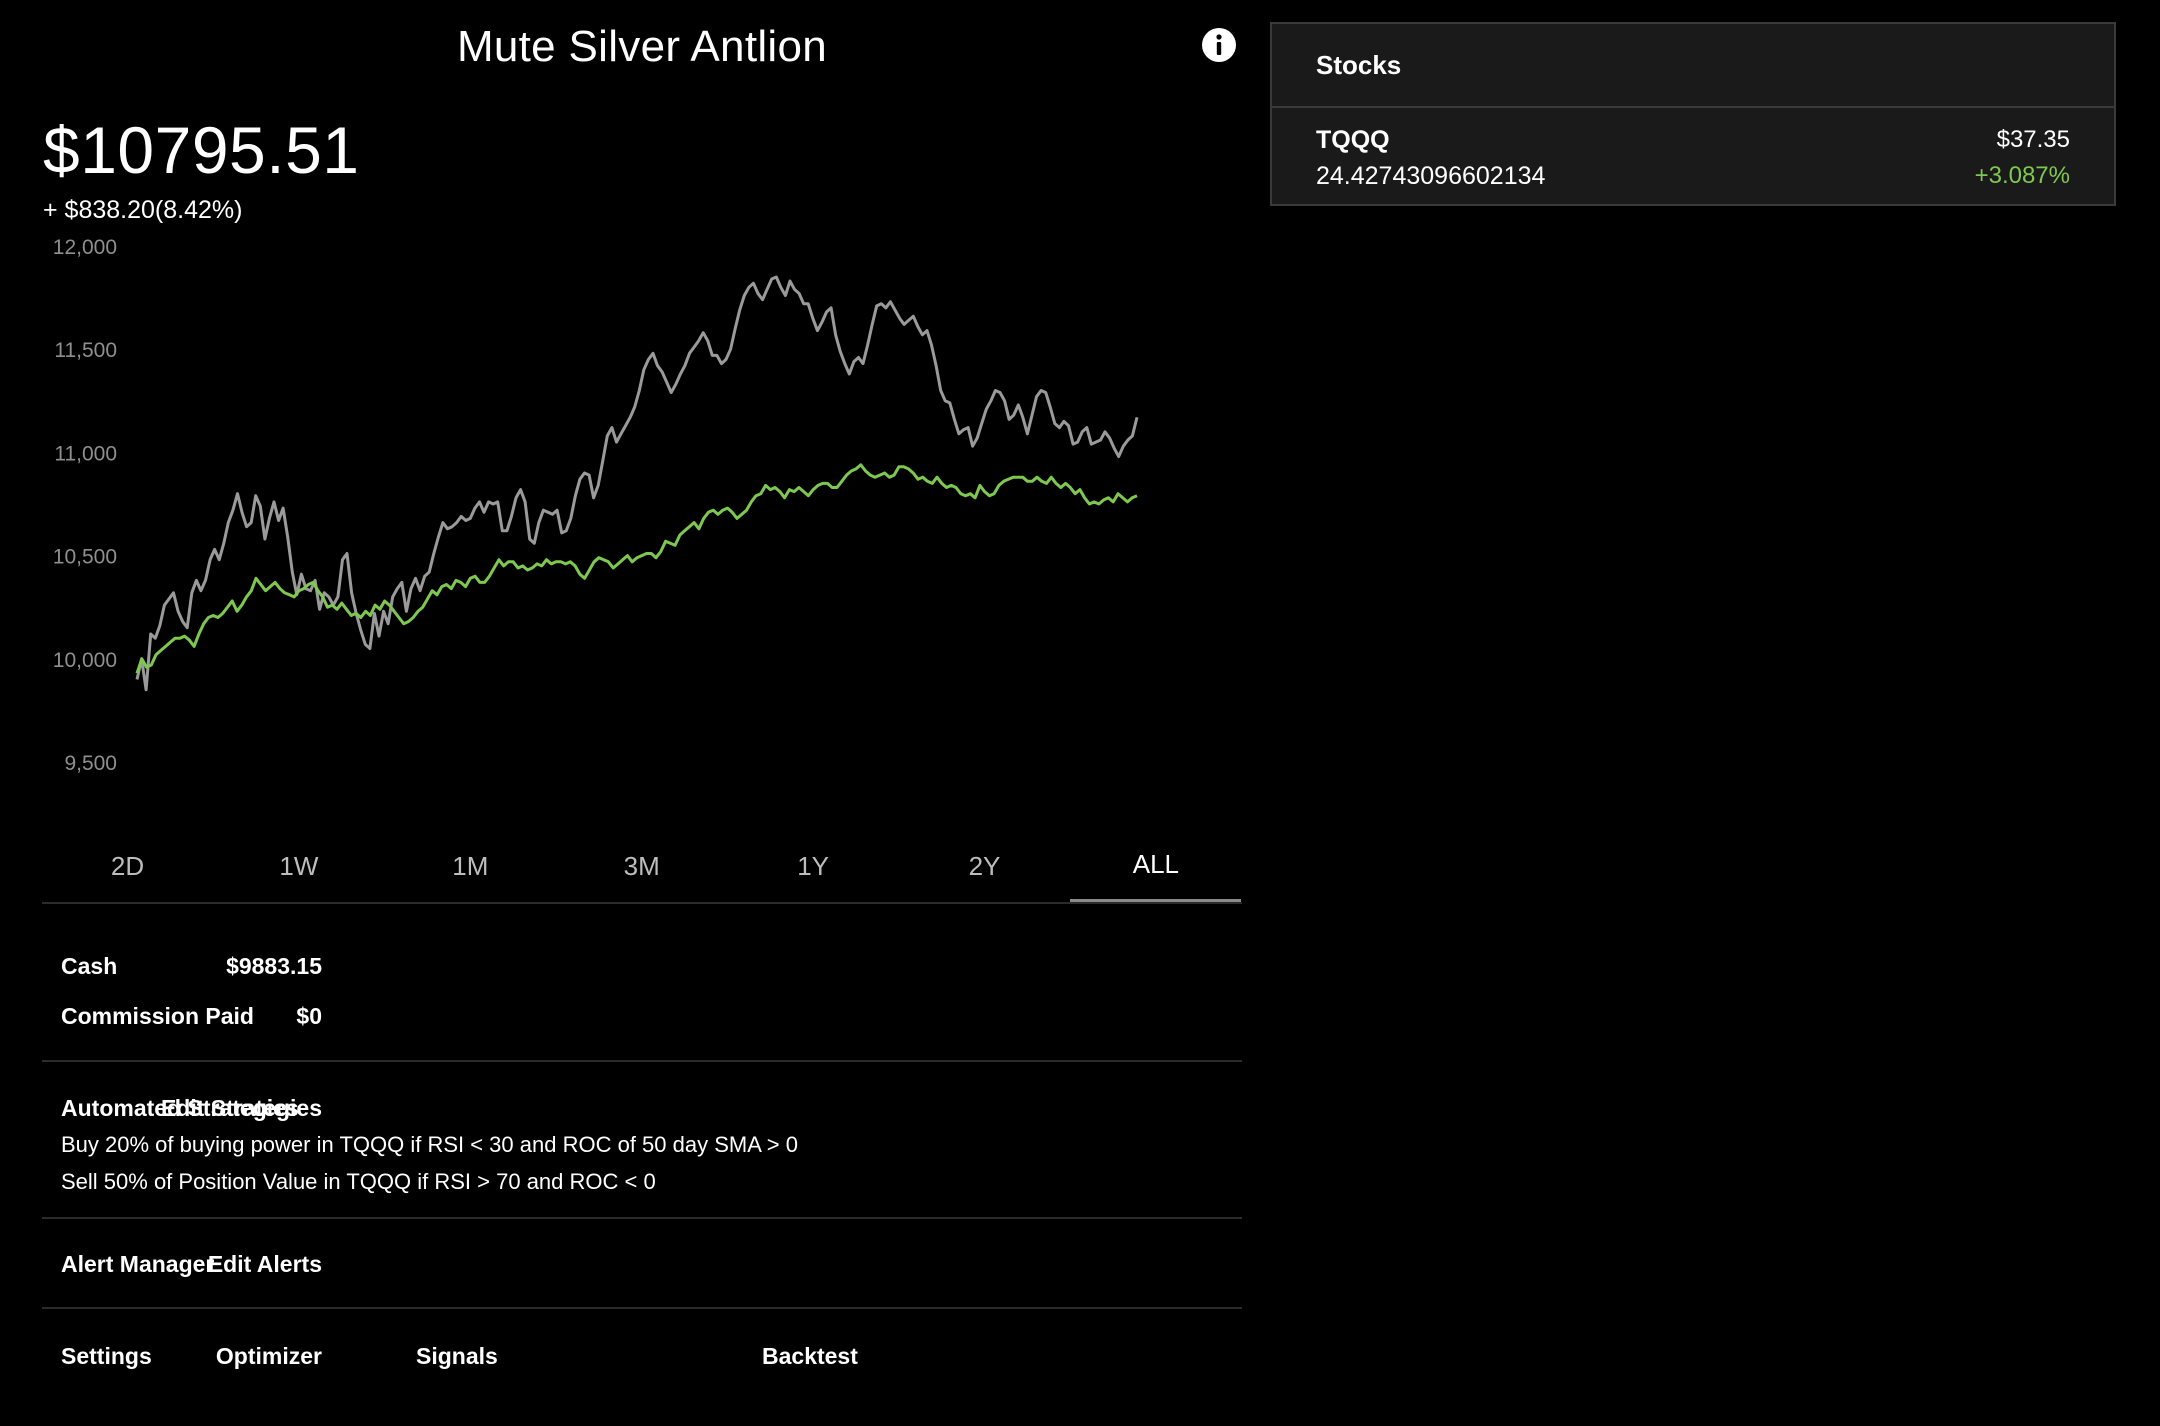 This screenshot has width=2160, height=1426. I want to click on y-tick-label: 10,500, so click(85, 557).